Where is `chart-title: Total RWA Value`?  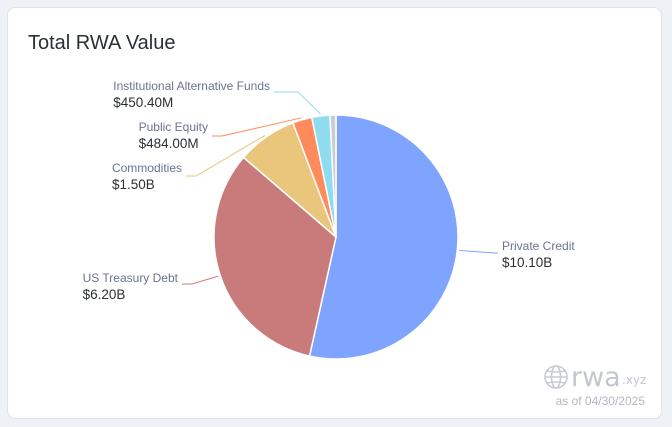
chart-title: Total RWA Value is located at coordinates (102, 43).